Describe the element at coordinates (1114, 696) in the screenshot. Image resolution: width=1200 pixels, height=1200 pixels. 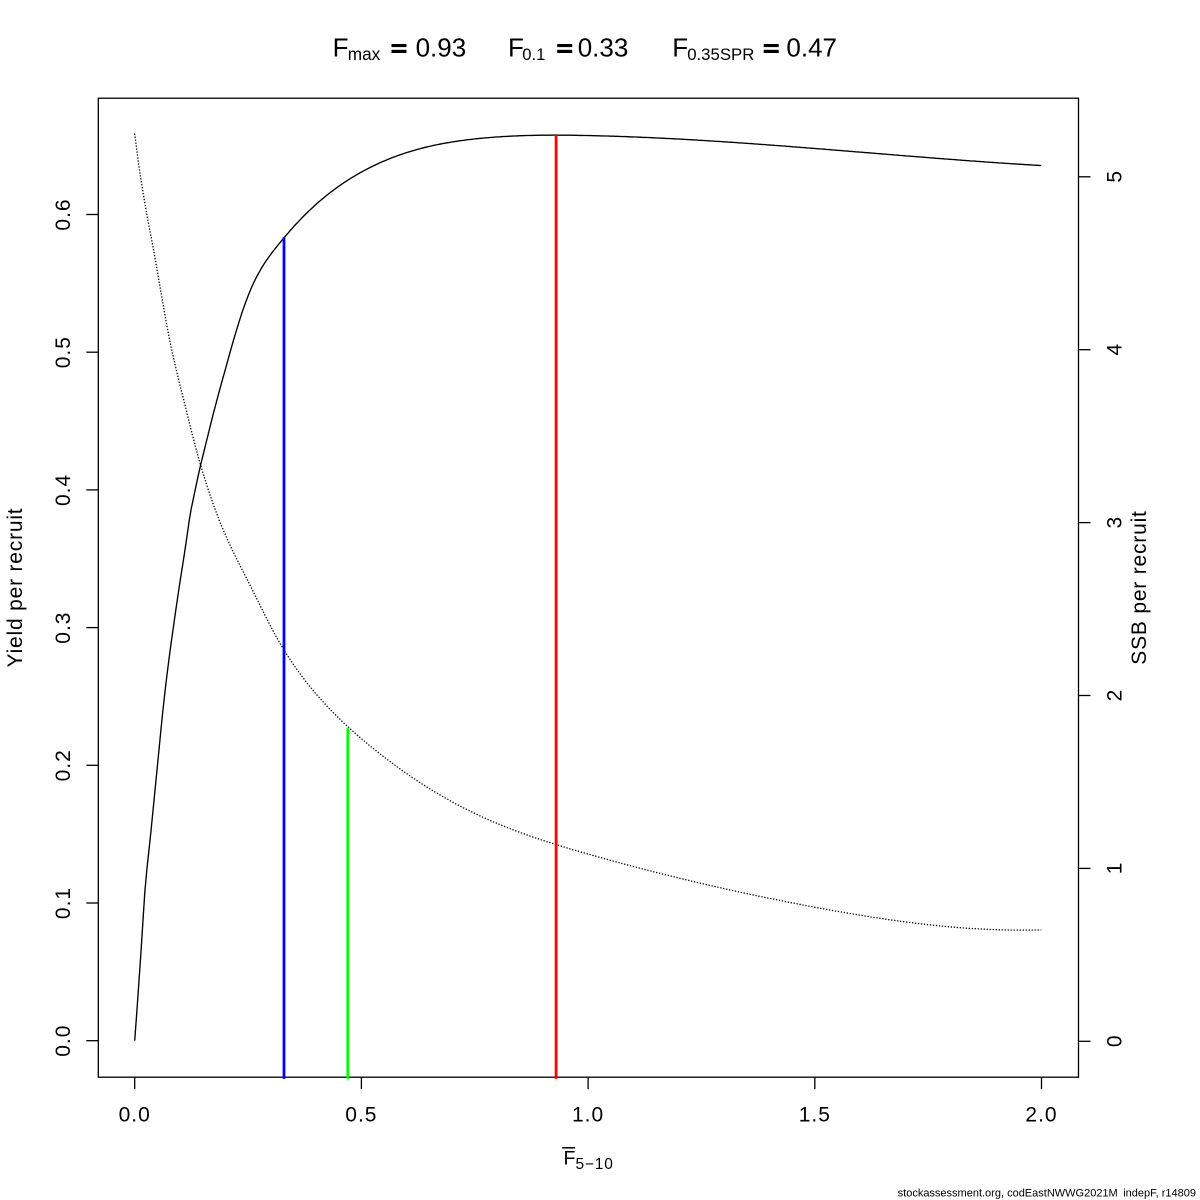
I see `svg-text: 2` at that location.